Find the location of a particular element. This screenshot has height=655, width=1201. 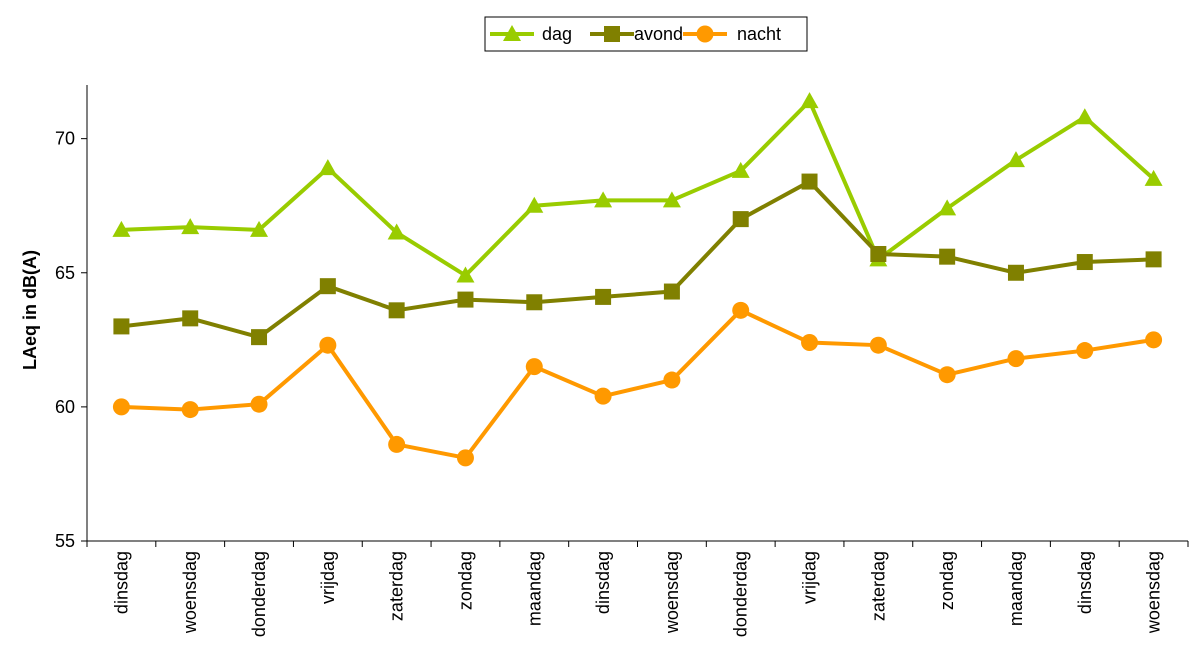

y-tick-label: 60 is located at coordinates (65, 407).